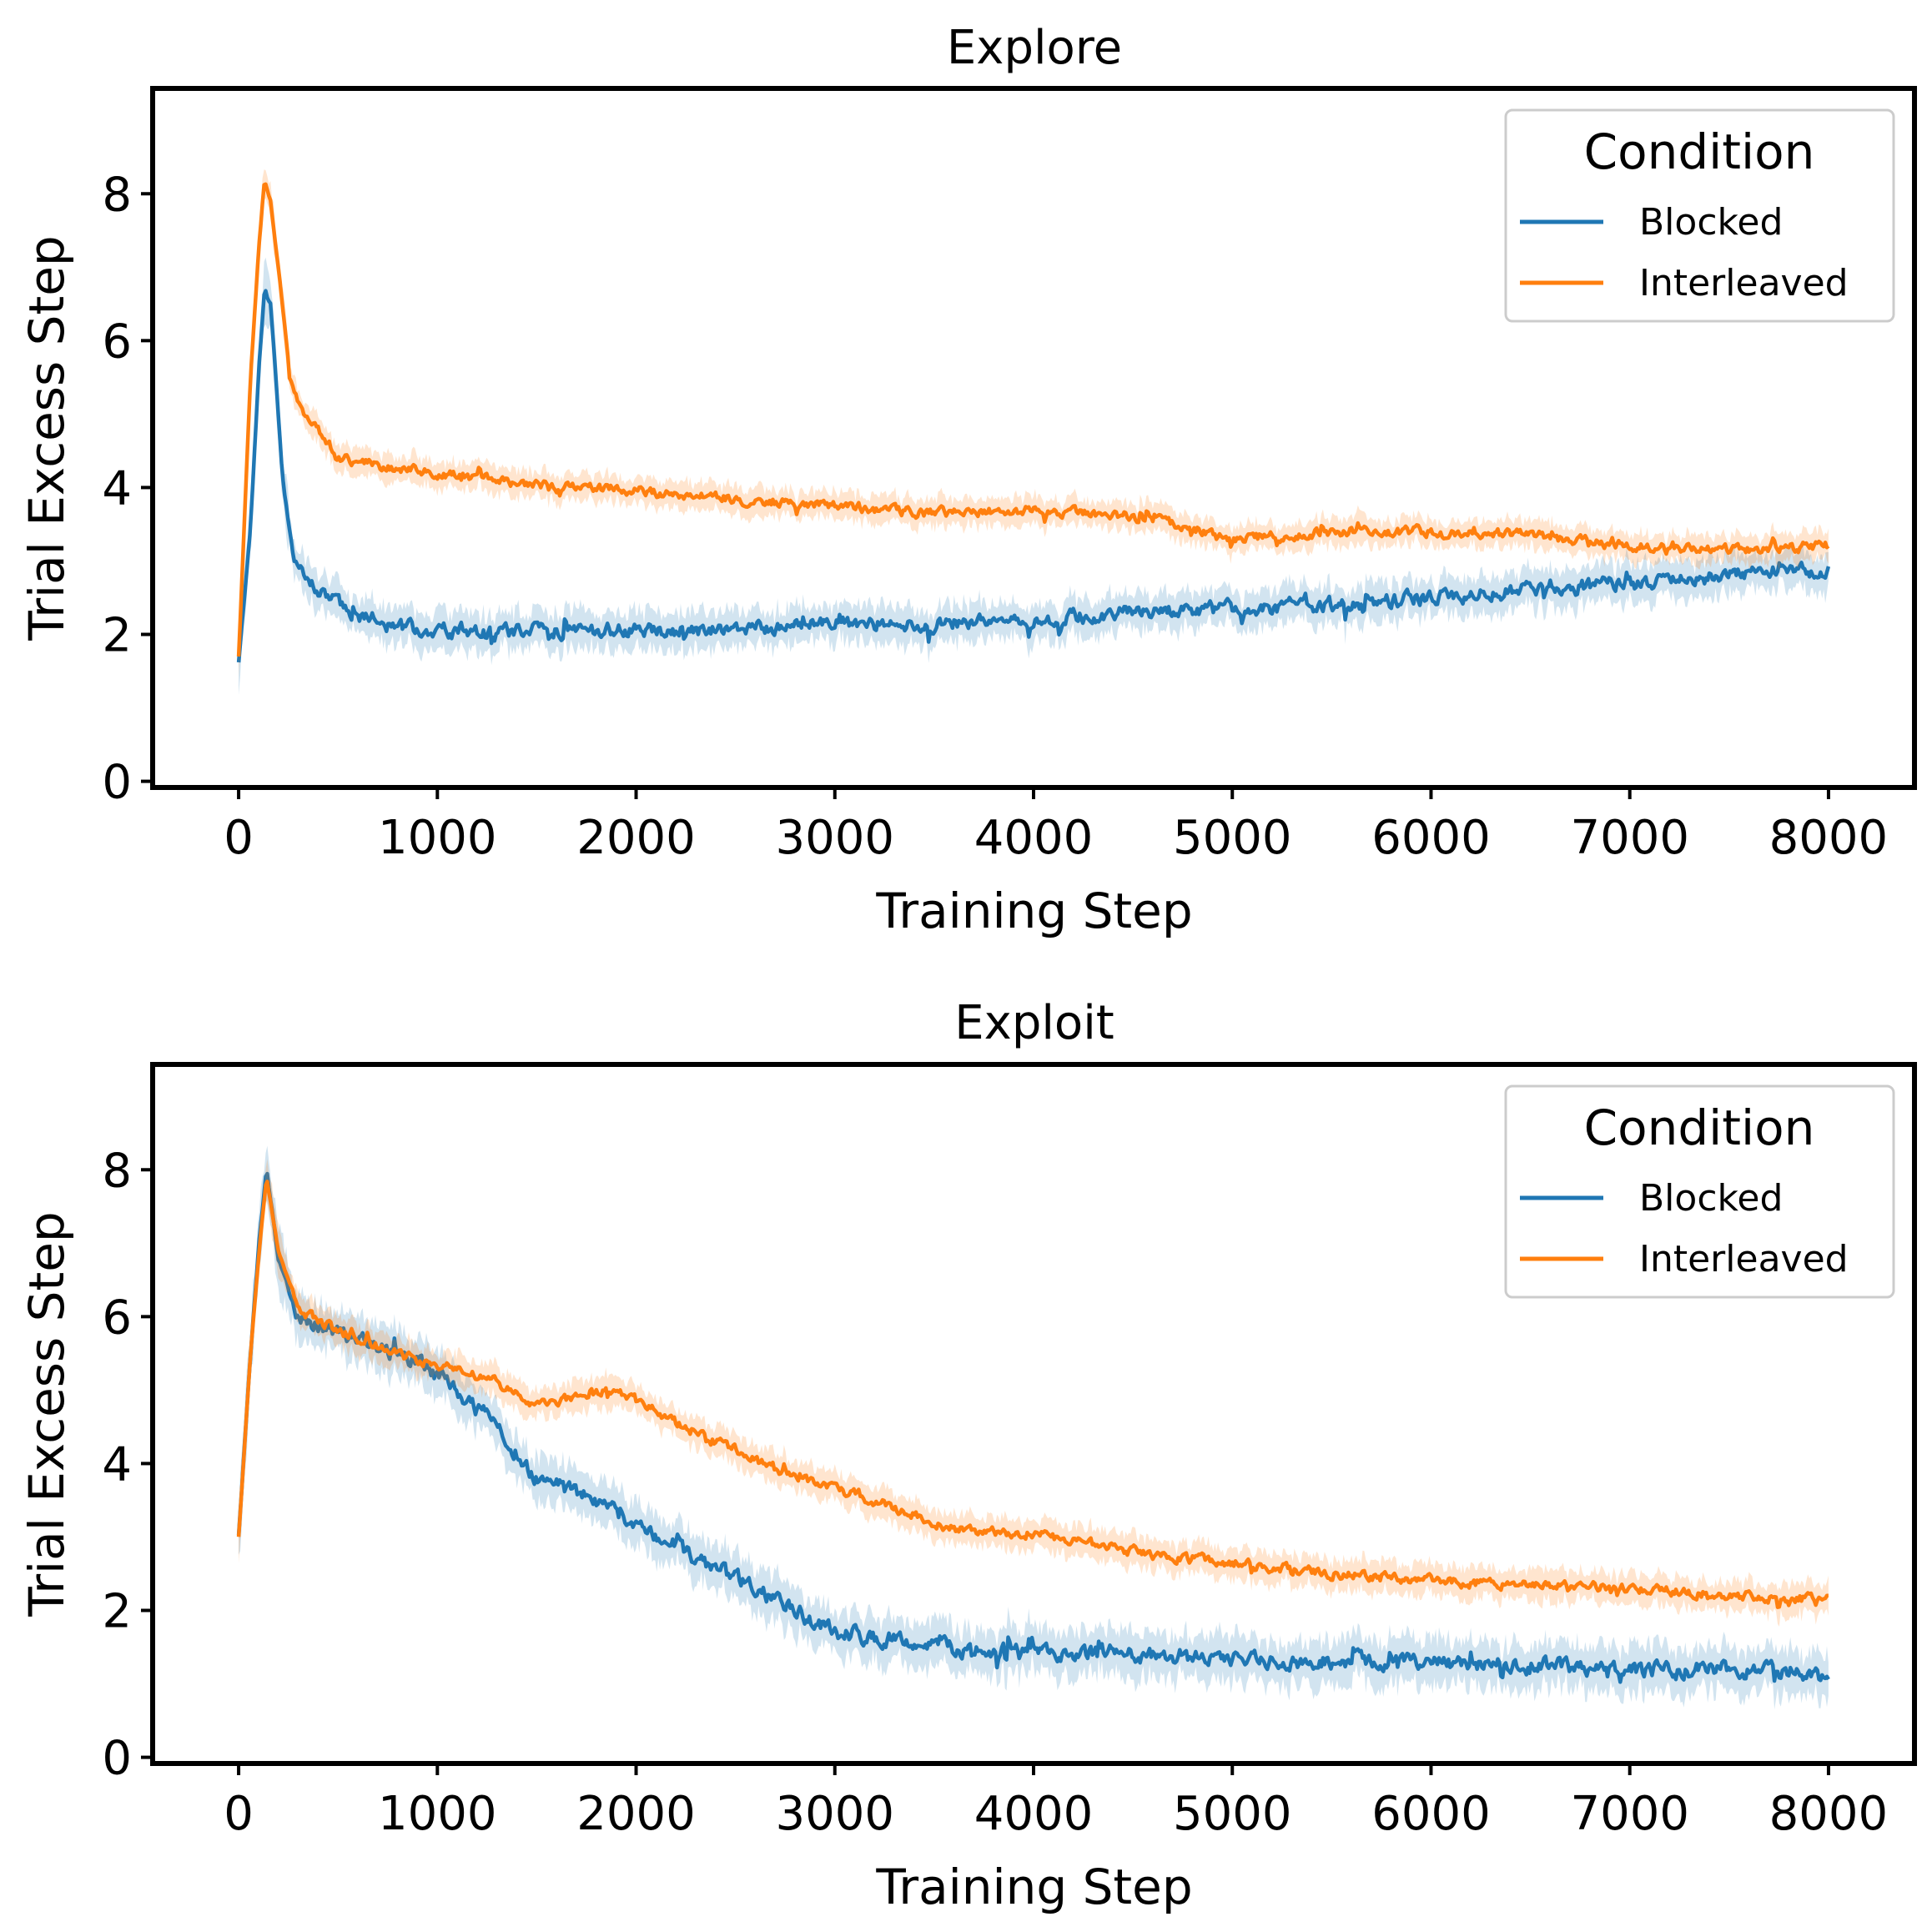 The height and width of the screenshot is (1932, 1932). Describe the element at coordinates (1034, 48) in the screenshot. I see `chart-title: Explore` at that location.